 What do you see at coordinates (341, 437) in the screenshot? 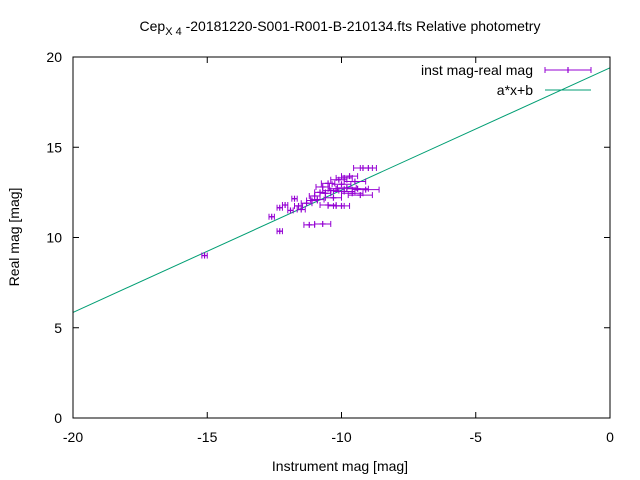
I see `x-tick-label: -10` at bounding box center [341, 437].